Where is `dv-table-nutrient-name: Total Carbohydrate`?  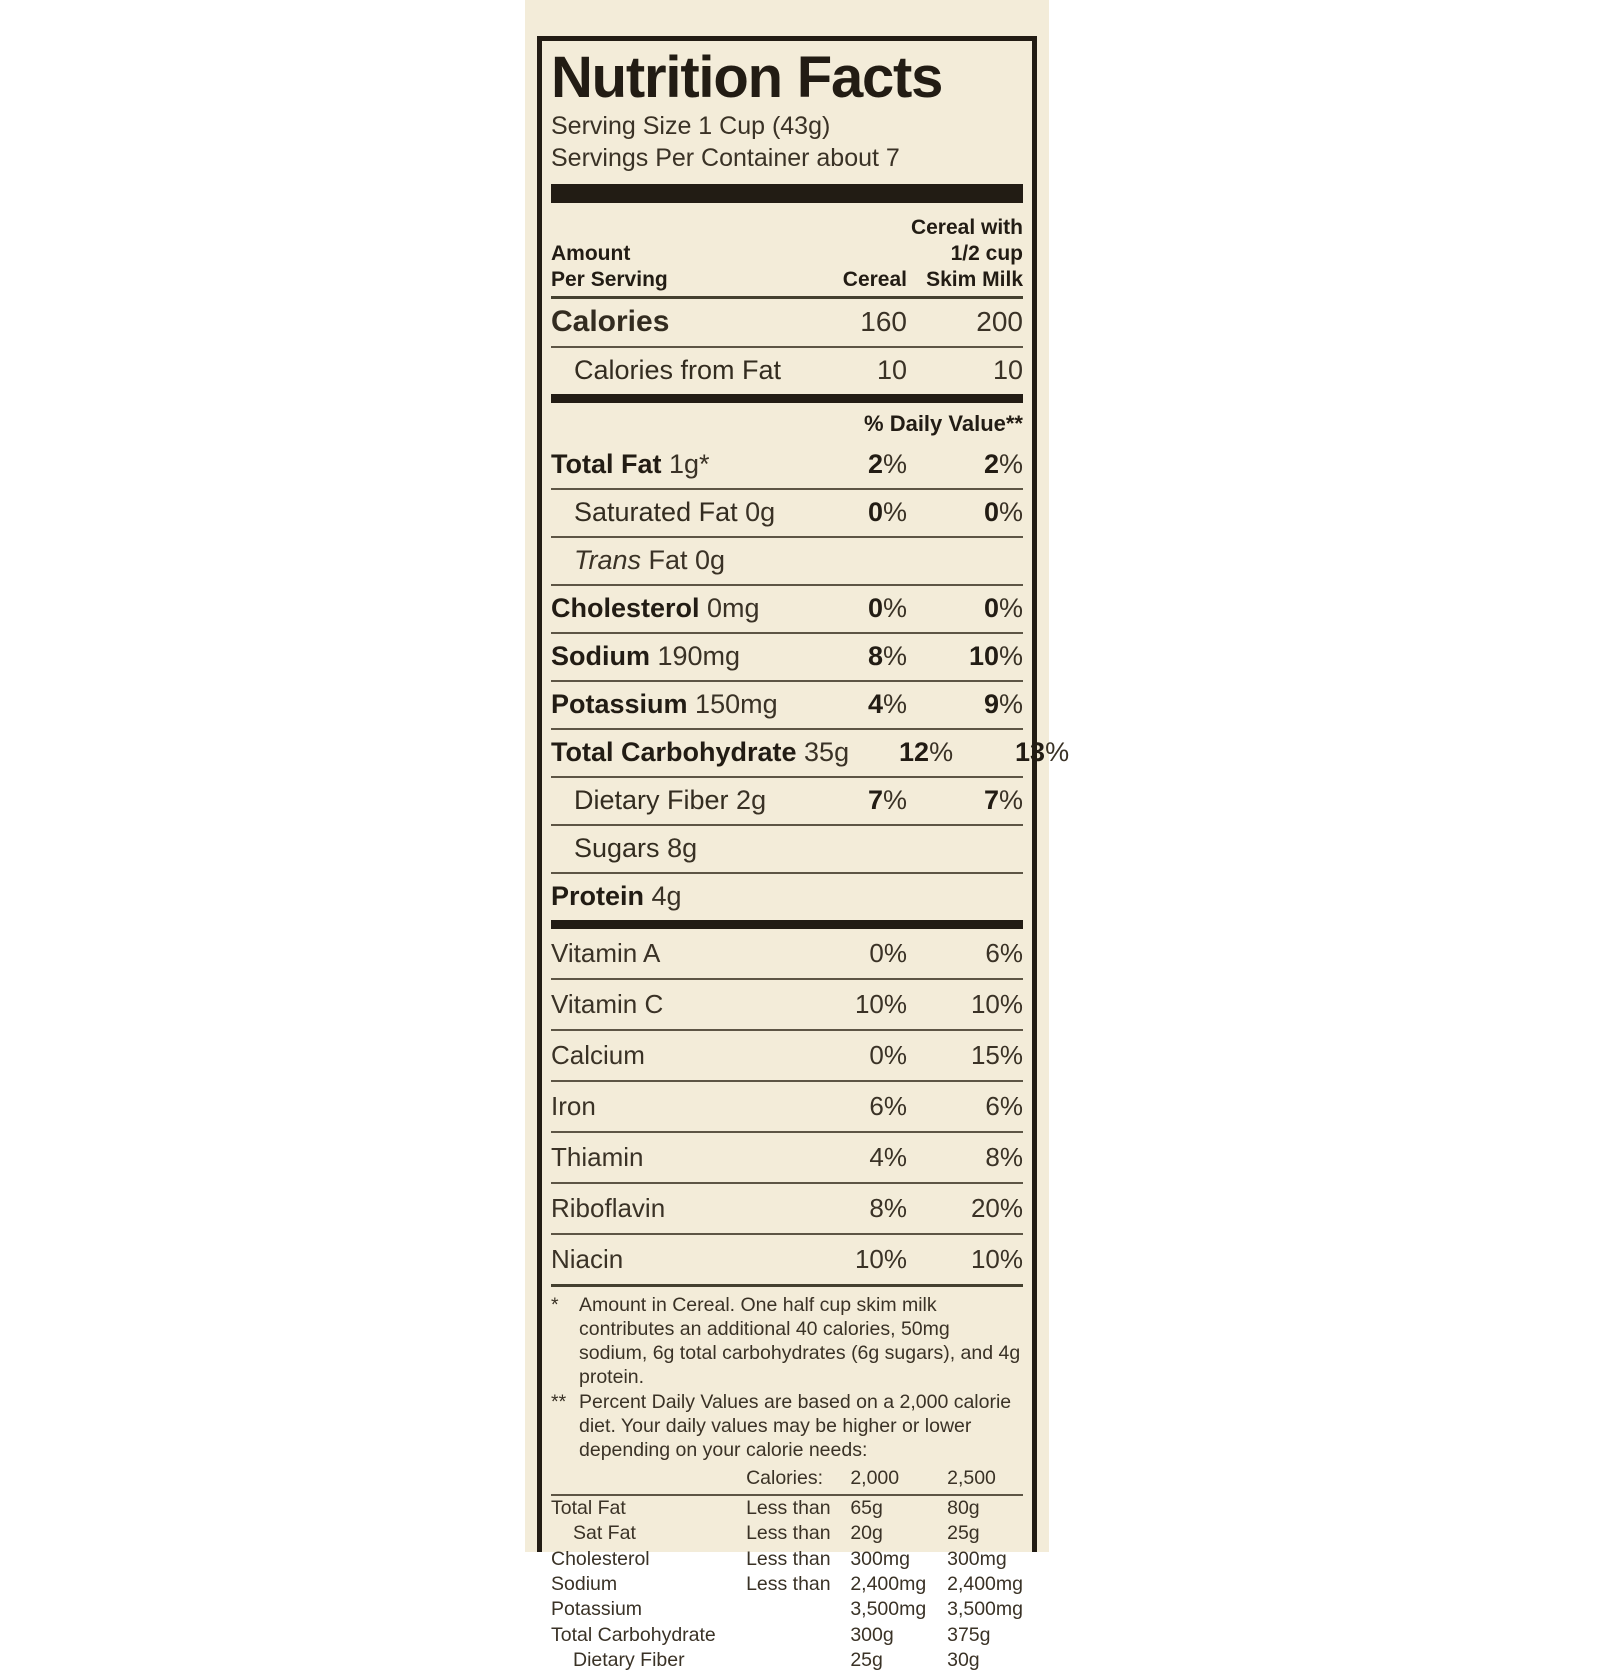
dv-table-nutrient-name: Total Carbohydrate is located at coordinates (633, 1634).